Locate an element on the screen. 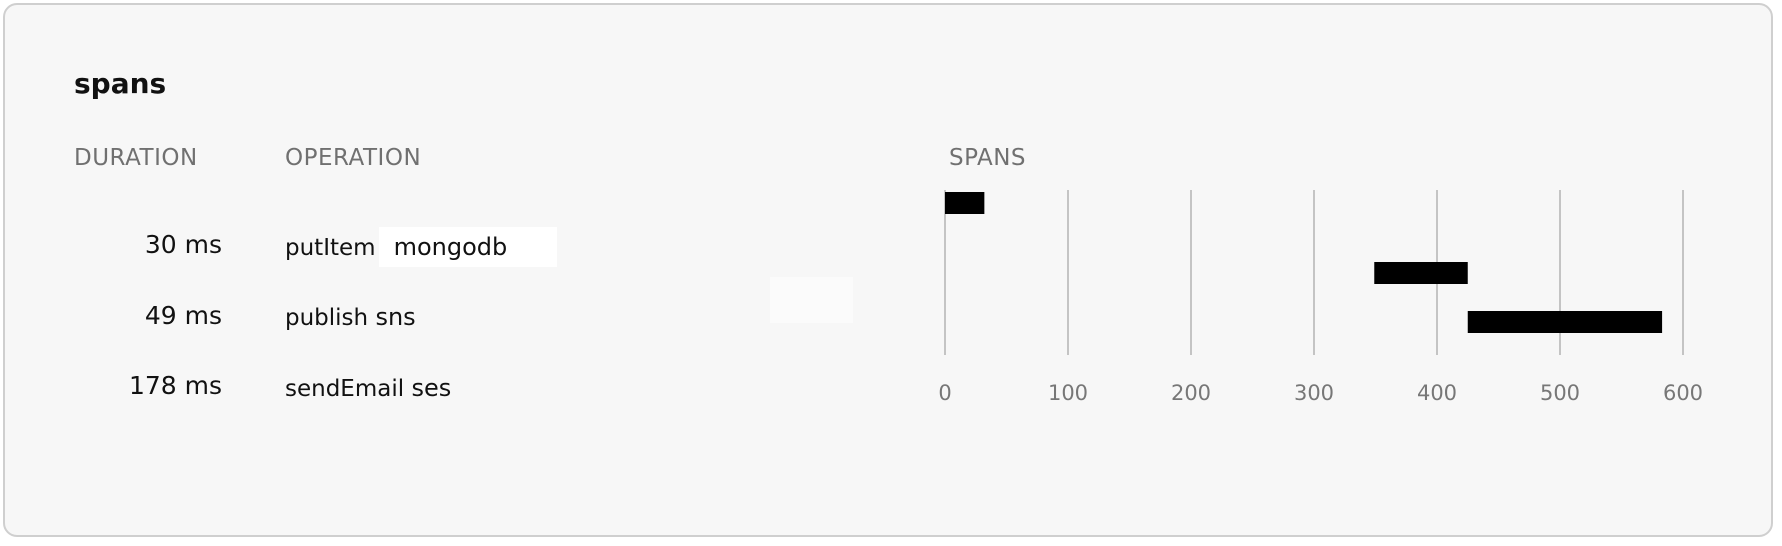 The width and height of the screenshot is (1782, 546). row-operation: putItem mongodb is located at coordinates (421, 247).